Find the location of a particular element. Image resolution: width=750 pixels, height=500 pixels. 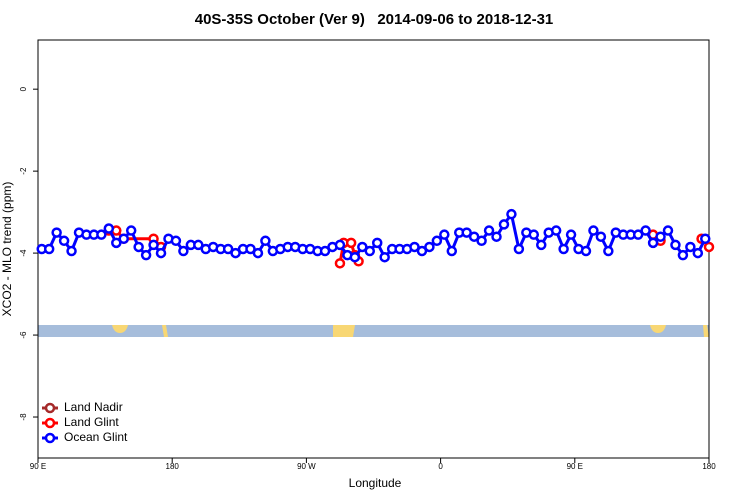

legend-label: Land Glint is located at coordinates (91, 422).